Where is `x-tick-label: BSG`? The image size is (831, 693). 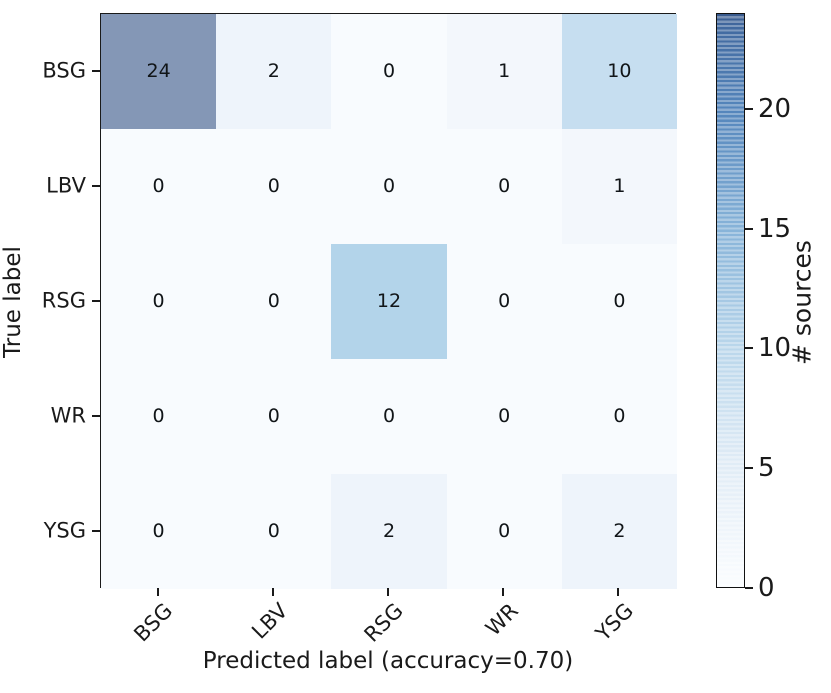
x-tick-label: BSG is located at coordinates (153, 622).